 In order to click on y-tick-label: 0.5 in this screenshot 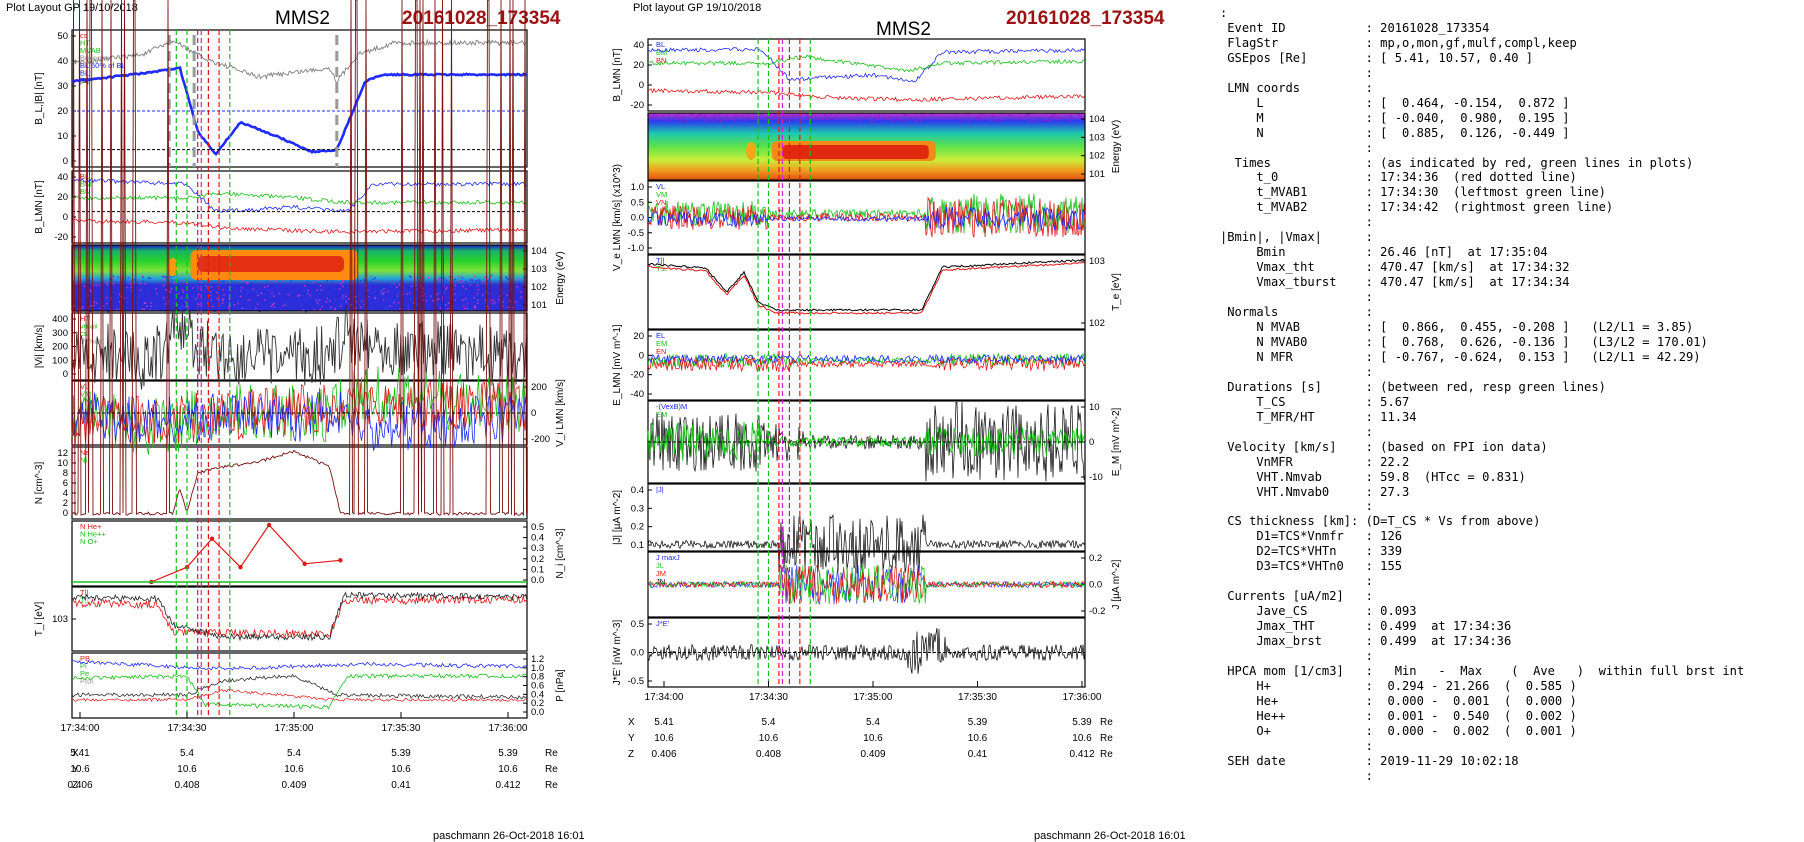, I will do `click(637, 202)`.